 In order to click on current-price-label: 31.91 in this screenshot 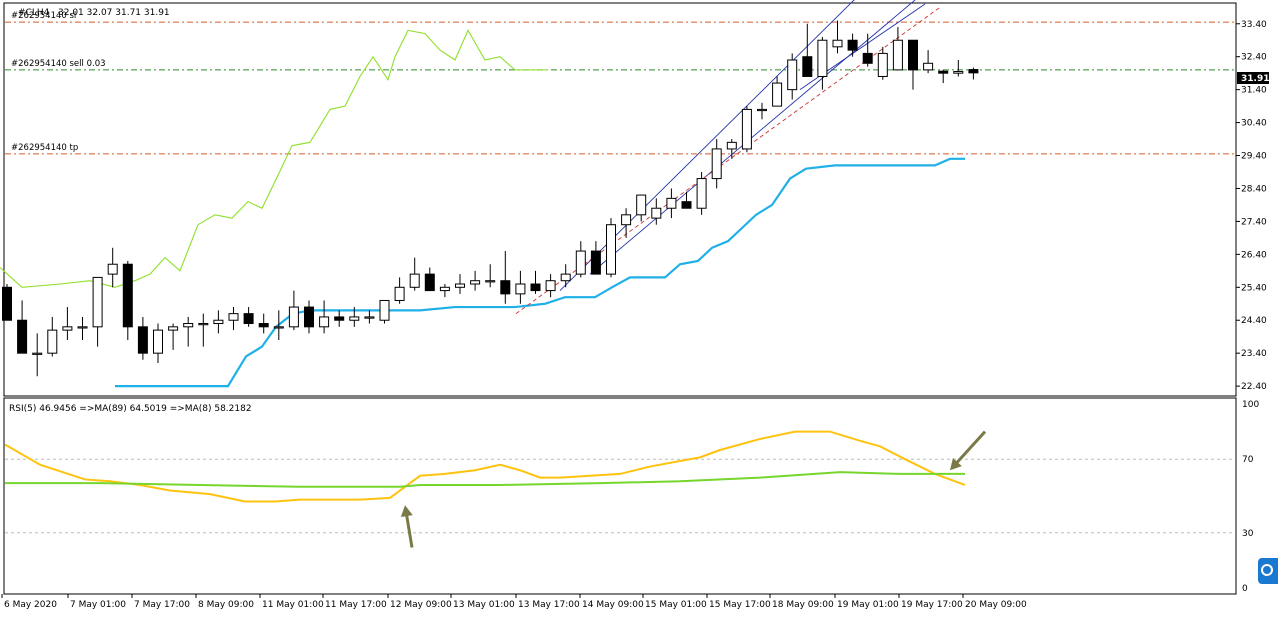, I will do `click(1255, 79)`.